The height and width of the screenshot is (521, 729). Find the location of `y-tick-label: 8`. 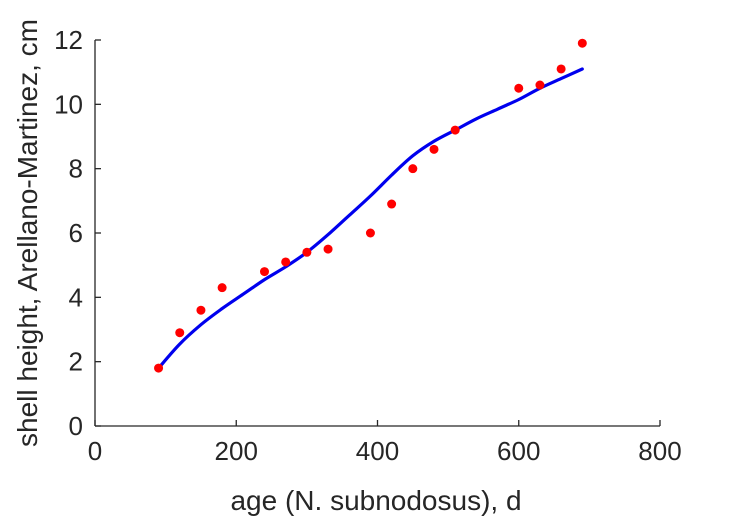

y-tick-label: 8 is located at coordinates (76, 169).